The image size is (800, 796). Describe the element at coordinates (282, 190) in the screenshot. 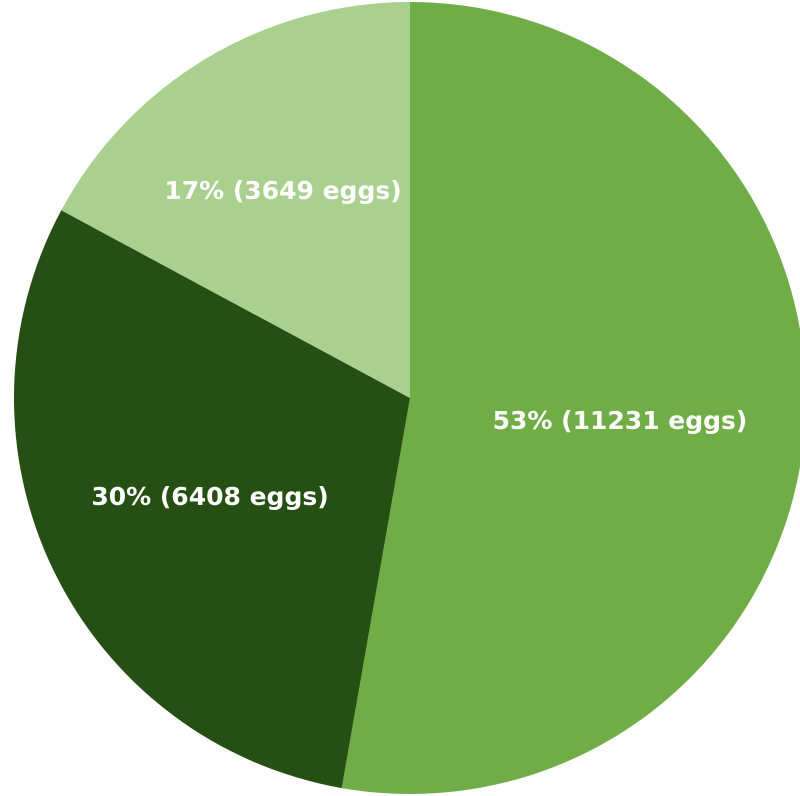

I see `slice-data-label: 17% (3649 eggs)` at that location.